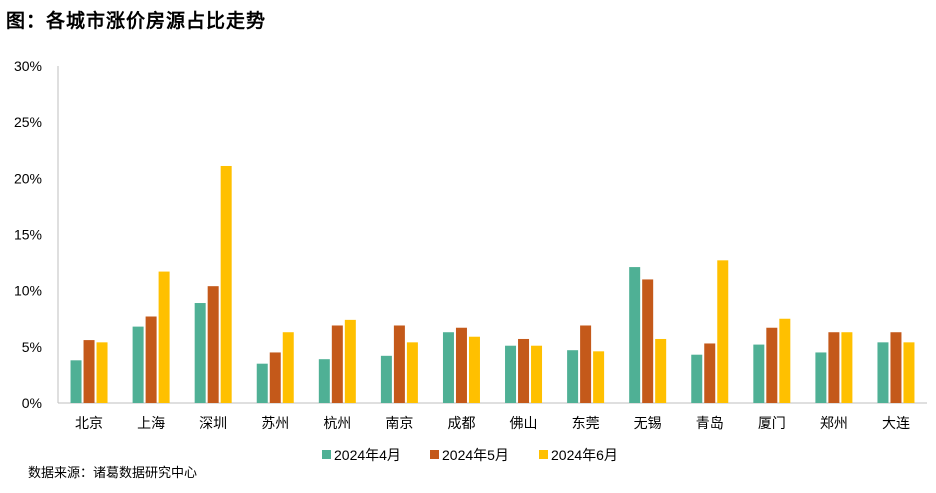 The width and height of the screenshot is (936, 493). Describe the element at coordinates (28, 178) in the screenshot. I see `y-tick-label: 20%` at that location.